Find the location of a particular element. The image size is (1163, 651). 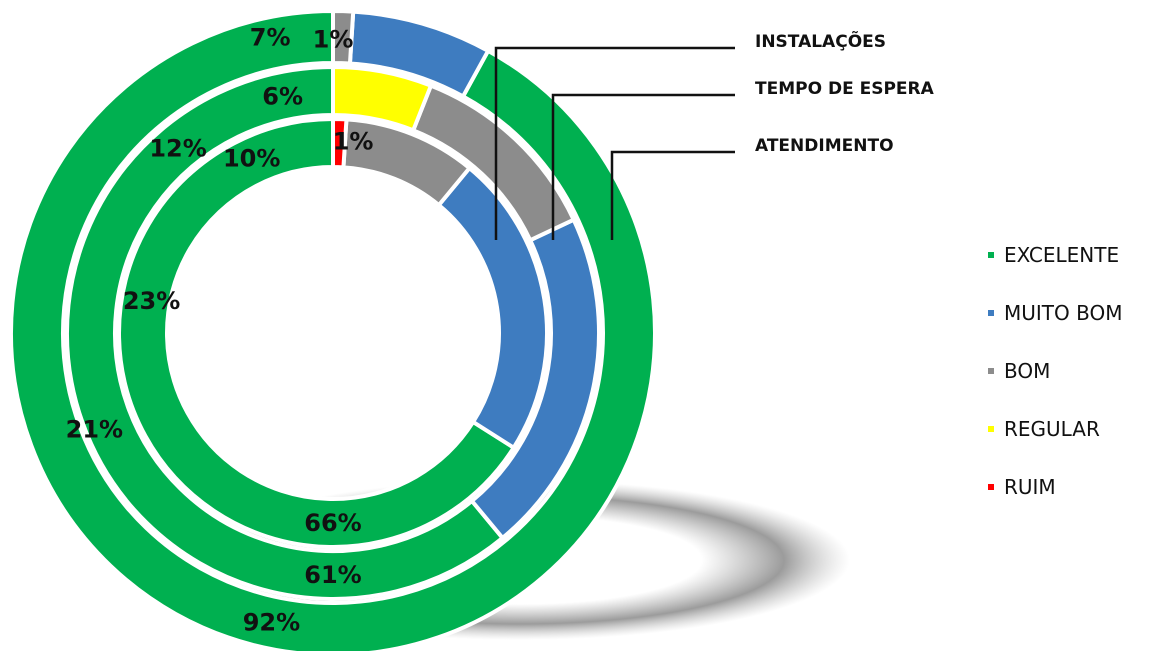

callout-line-tempo-de-espera is located at coordinates (643, 166).